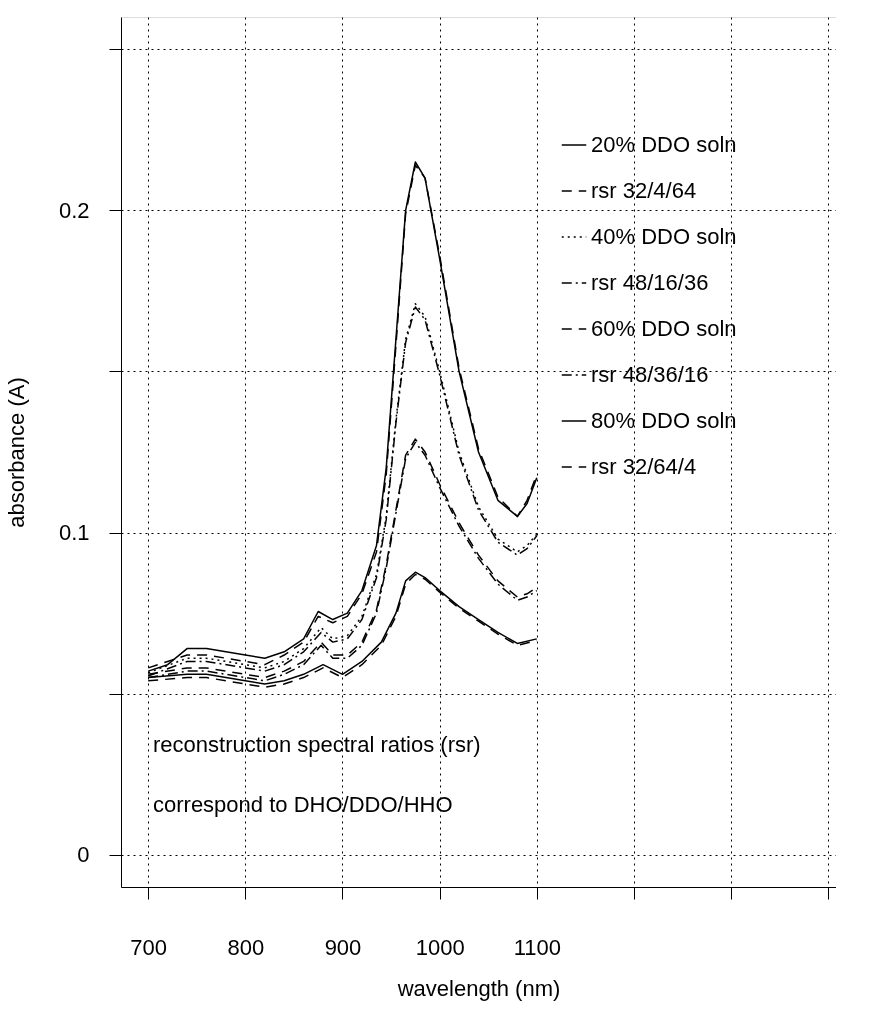  Describe the element at coordinates (303, 804) in the screenshot. I see `annotation: correspond to DHO/DDO/HHO` at that location.